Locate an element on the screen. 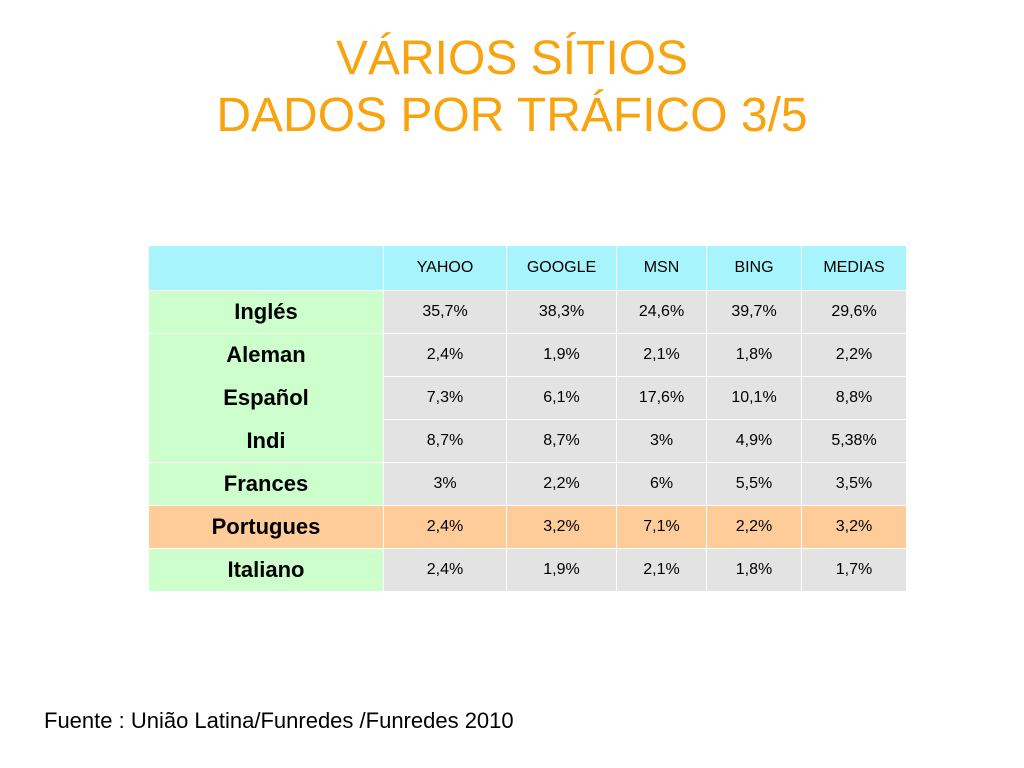 The image size is (1024, 768). table-row: Inglés 35,7% 38,3% 24,6% 39,7% 29,6% is located at coordinates (527, 312).